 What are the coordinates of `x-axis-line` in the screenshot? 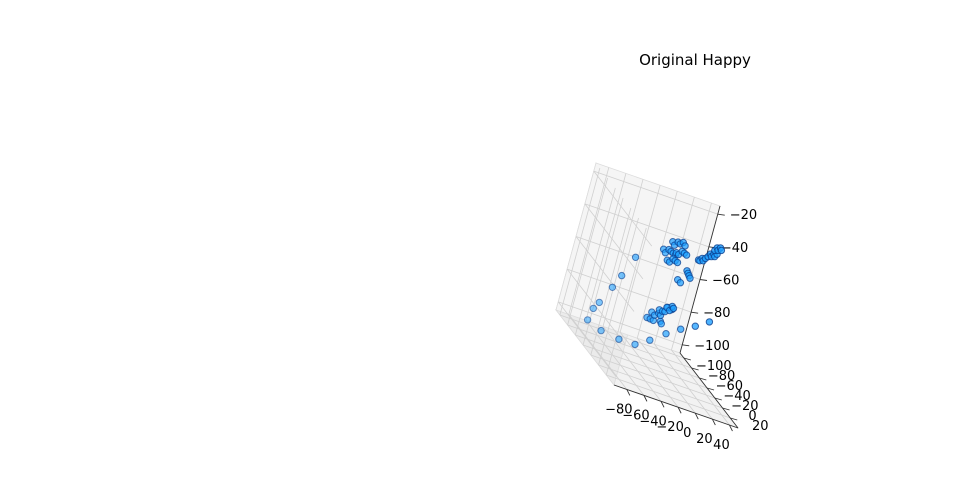 It's located at (676, 406).